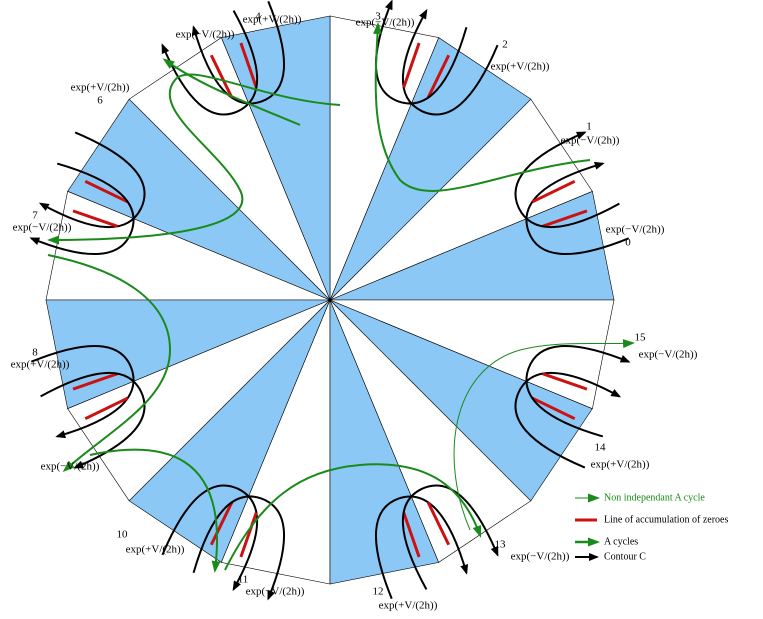 The width and height of the screenshot is (763, 619). I want to click on sector-number: 8, so click(35, 353).